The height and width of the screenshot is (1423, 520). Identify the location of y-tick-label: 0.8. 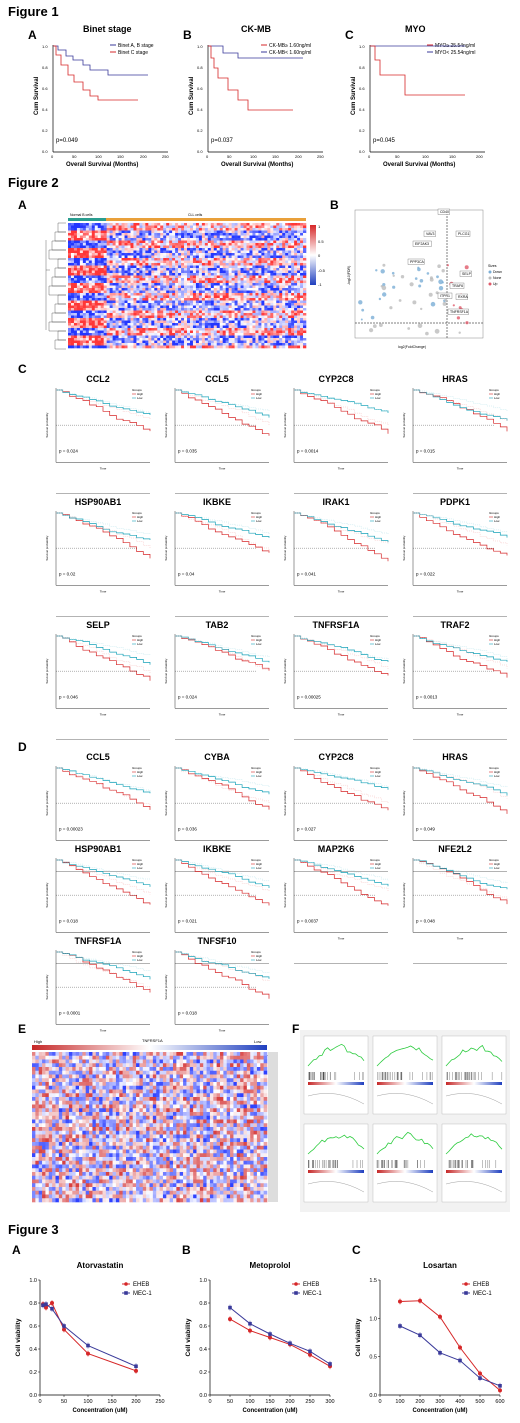
(33, 1304).